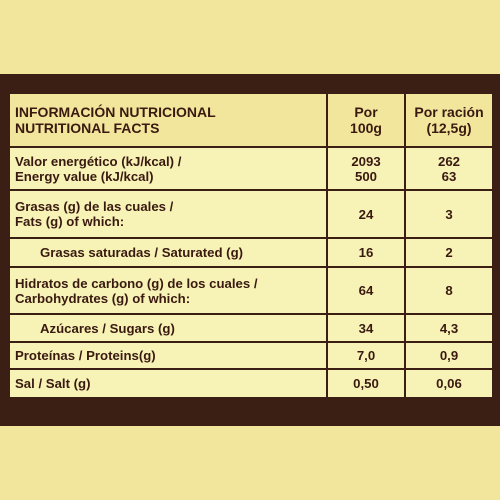 This screenshot has width=500, height=500. What do you see at coordinates (449, 290) in the screenshot?
I see `row-carbohydrates-serving: 8` at bounding box center [449, 290].